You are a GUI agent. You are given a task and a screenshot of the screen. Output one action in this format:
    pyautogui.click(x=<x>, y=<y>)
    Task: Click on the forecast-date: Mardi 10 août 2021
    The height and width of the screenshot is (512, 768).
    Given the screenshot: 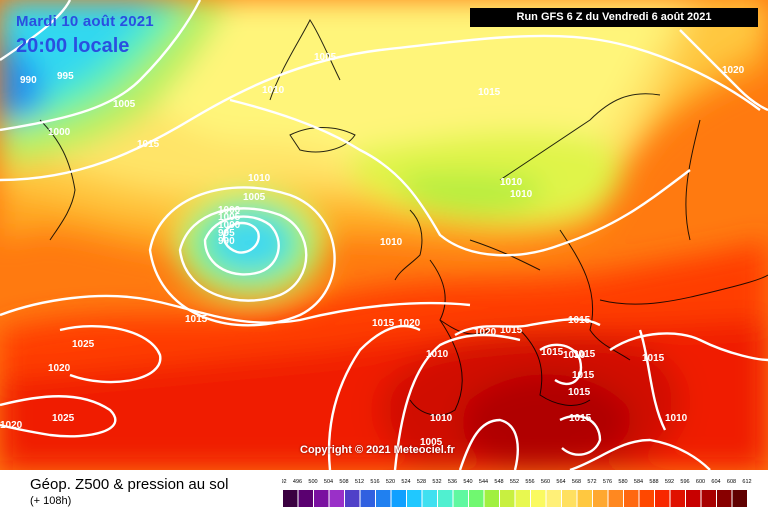 What is the action you would take?
    pyautogui.click(x=85, y=21)
    